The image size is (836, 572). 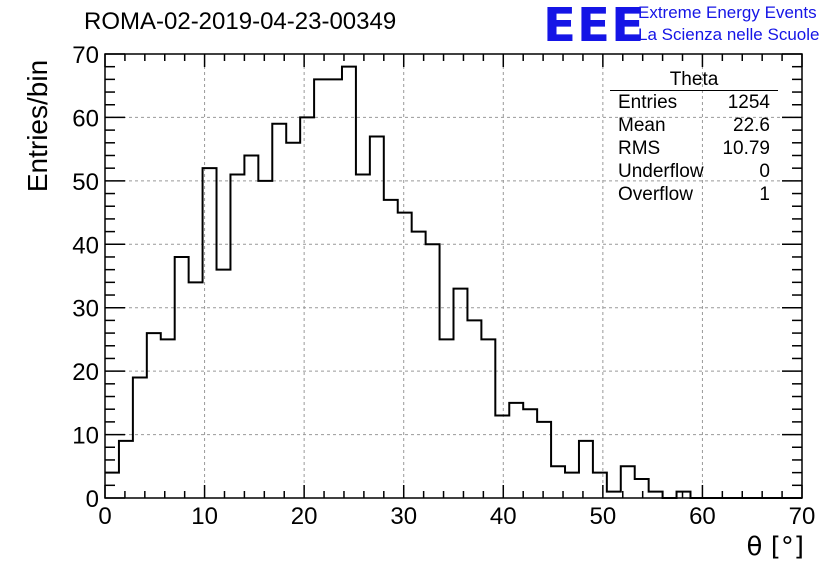 What do you see at coordinates (594, 26) in the screenshot?
I see `eee-logo: EEE` at bounding box center [594, 26].